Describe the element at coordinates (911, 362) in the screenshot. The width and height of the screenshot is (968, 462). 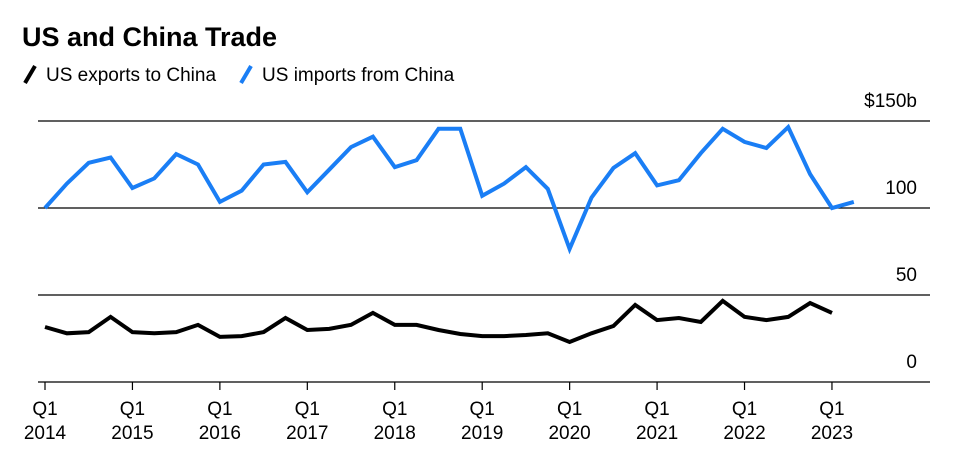
I see `y-tick-label: 0` at that location.